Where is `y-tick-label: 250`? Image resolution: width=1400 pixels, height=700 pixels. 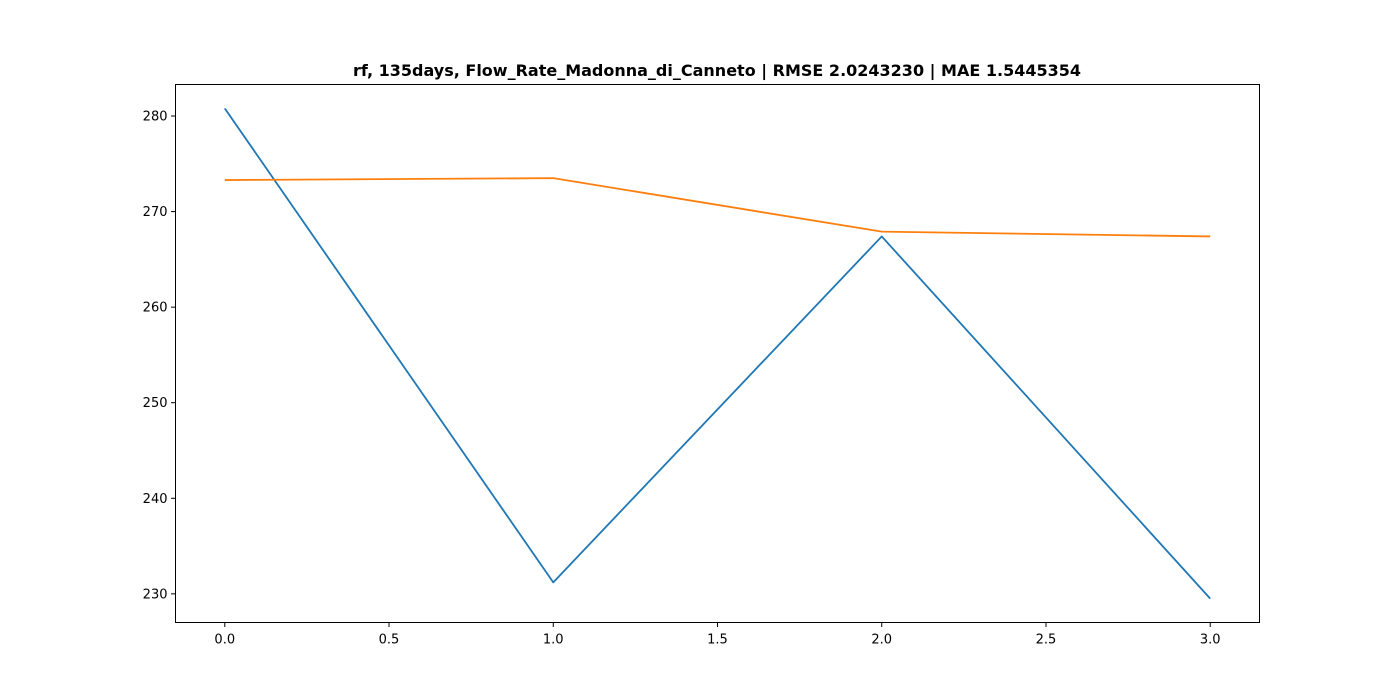
y-tick-label: 250 is located at coordinates (155, 403).